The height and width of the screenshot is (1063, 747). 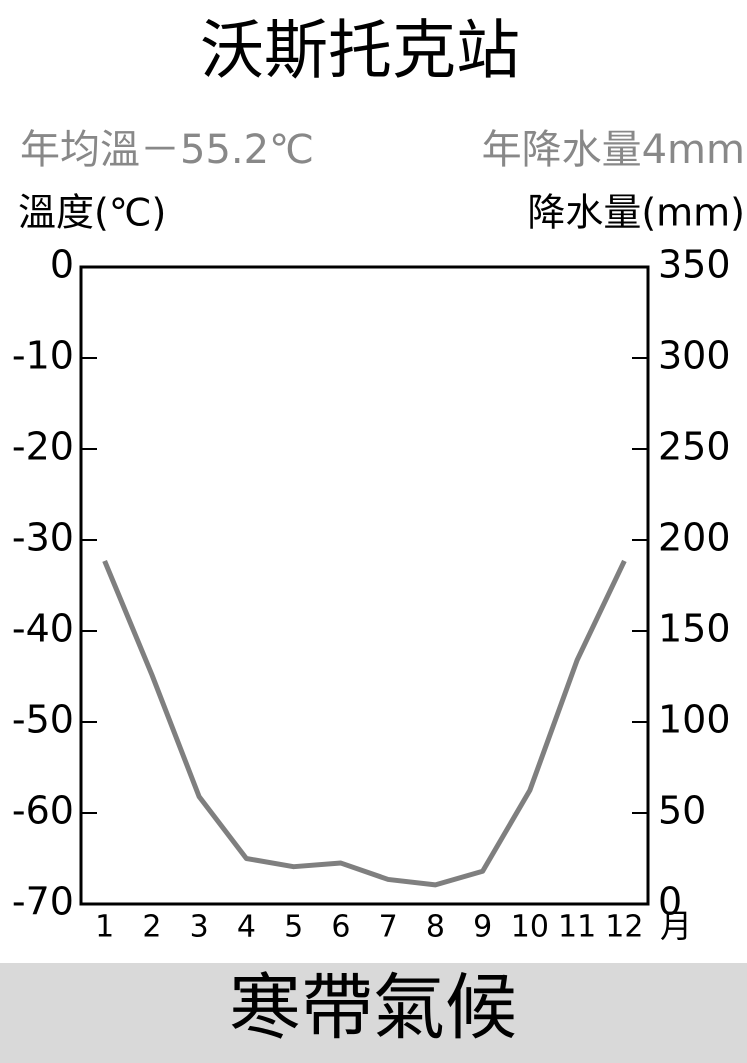 I want to click on annotation: 年均溫－55.2℃, so click(x=167, y=150).